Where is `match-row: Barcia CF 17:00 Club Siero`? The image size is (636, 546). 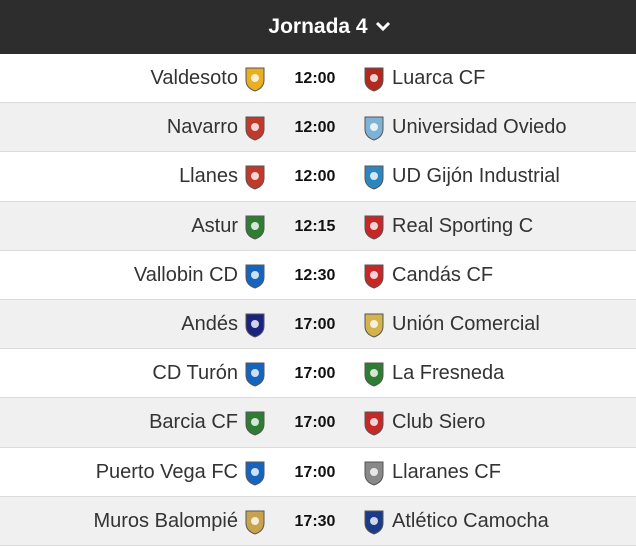
match-row: Barcia CF 17:00 Club Siero is located at coordinates (318, 423).